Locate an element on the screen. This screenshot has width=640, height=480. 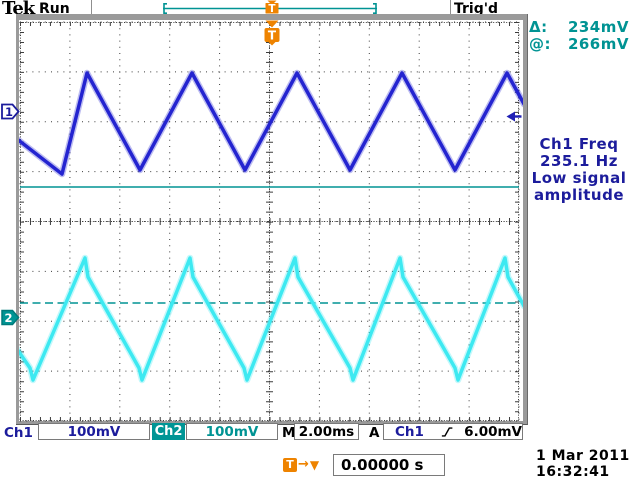
ch2-label-badge: Ch2 is located at coordinates (168, 431).